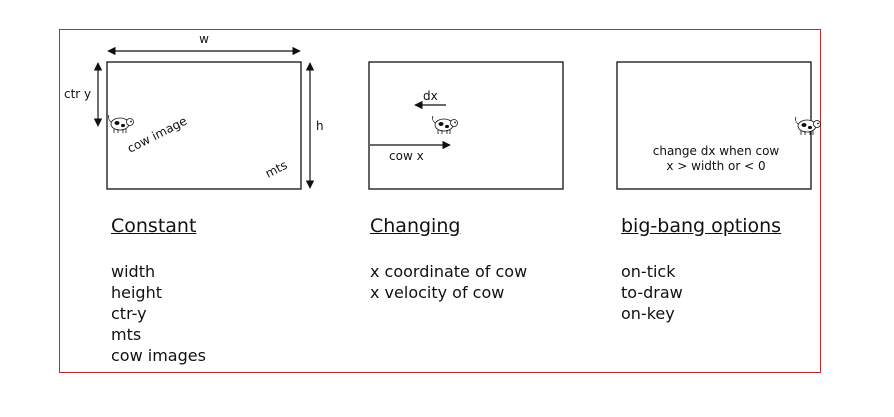 This screenshot has width=894, height=417. Describe the element at coordinates (718, 125) in the screenshot. I see `panel-big-bang: change dx when cow x > width or < 0` at that location.